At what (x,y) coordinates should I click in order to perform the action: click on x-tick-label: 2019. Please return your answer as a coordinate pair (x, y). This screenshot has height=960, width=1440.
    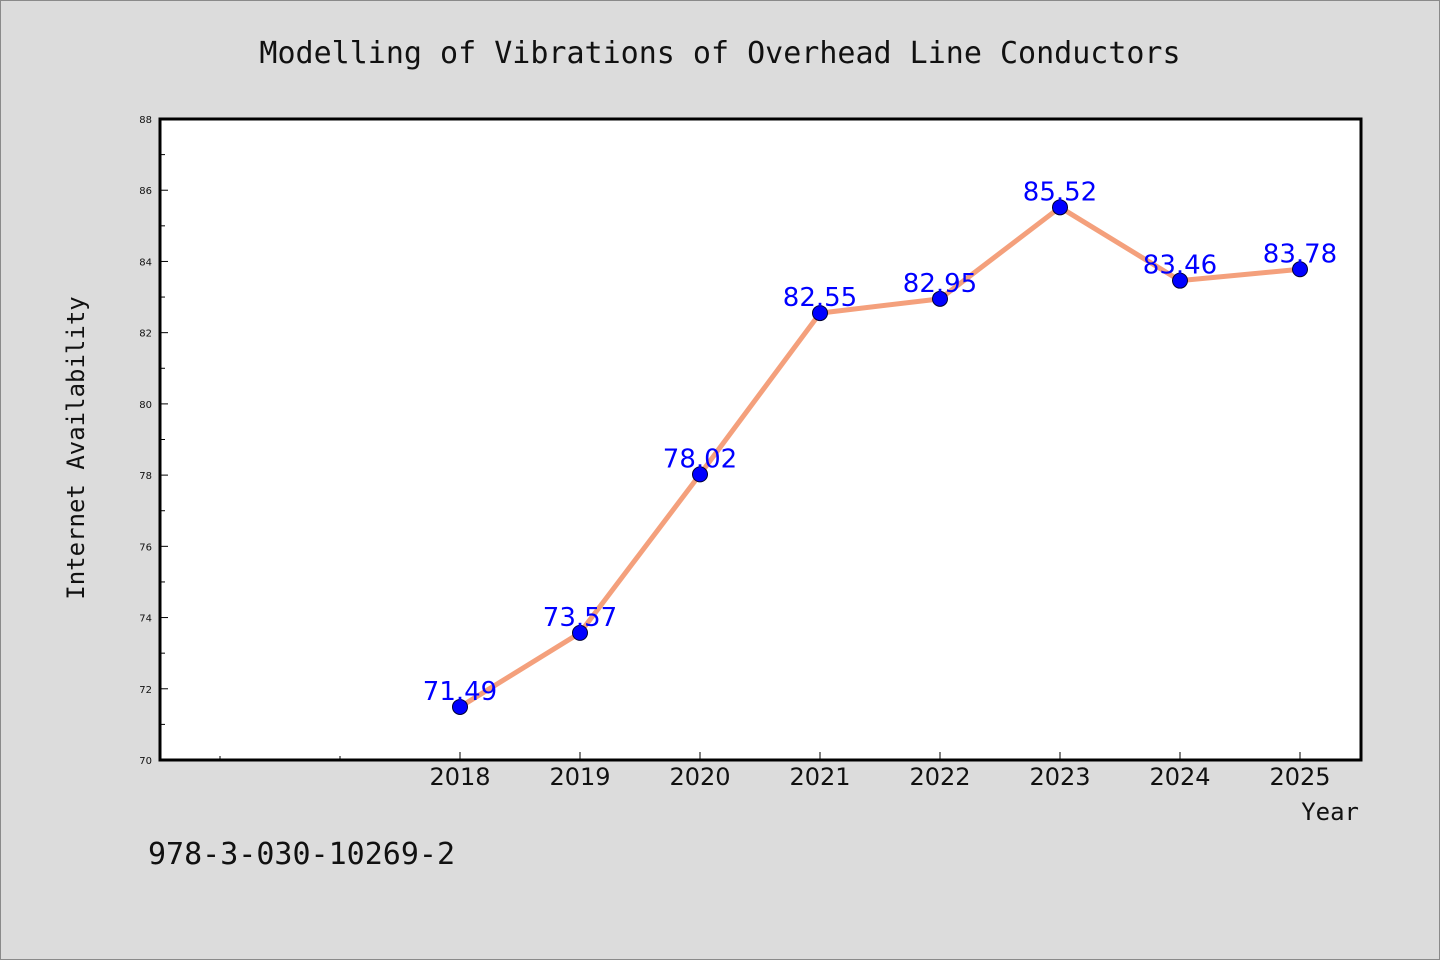
    Looking at the image, I should click on (579, 777).